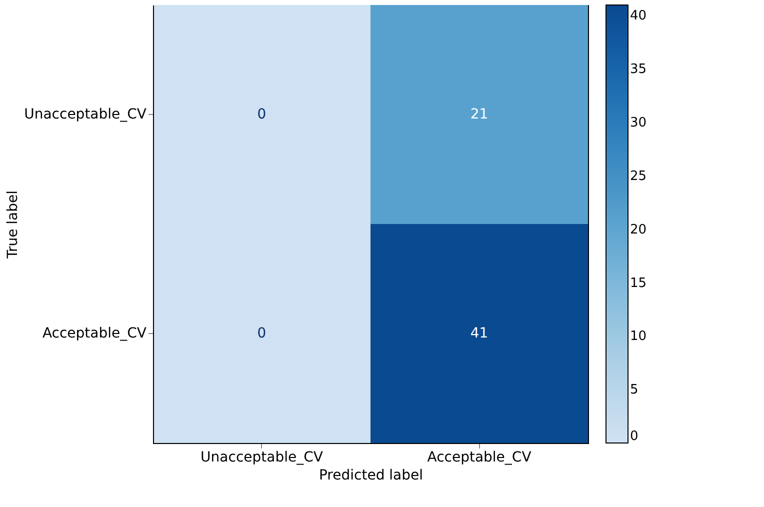  What do you see at coordinates (371, 476) in the screenshot?
I see `x-axis-title: Predicted label` at bounding box center [371, 476].